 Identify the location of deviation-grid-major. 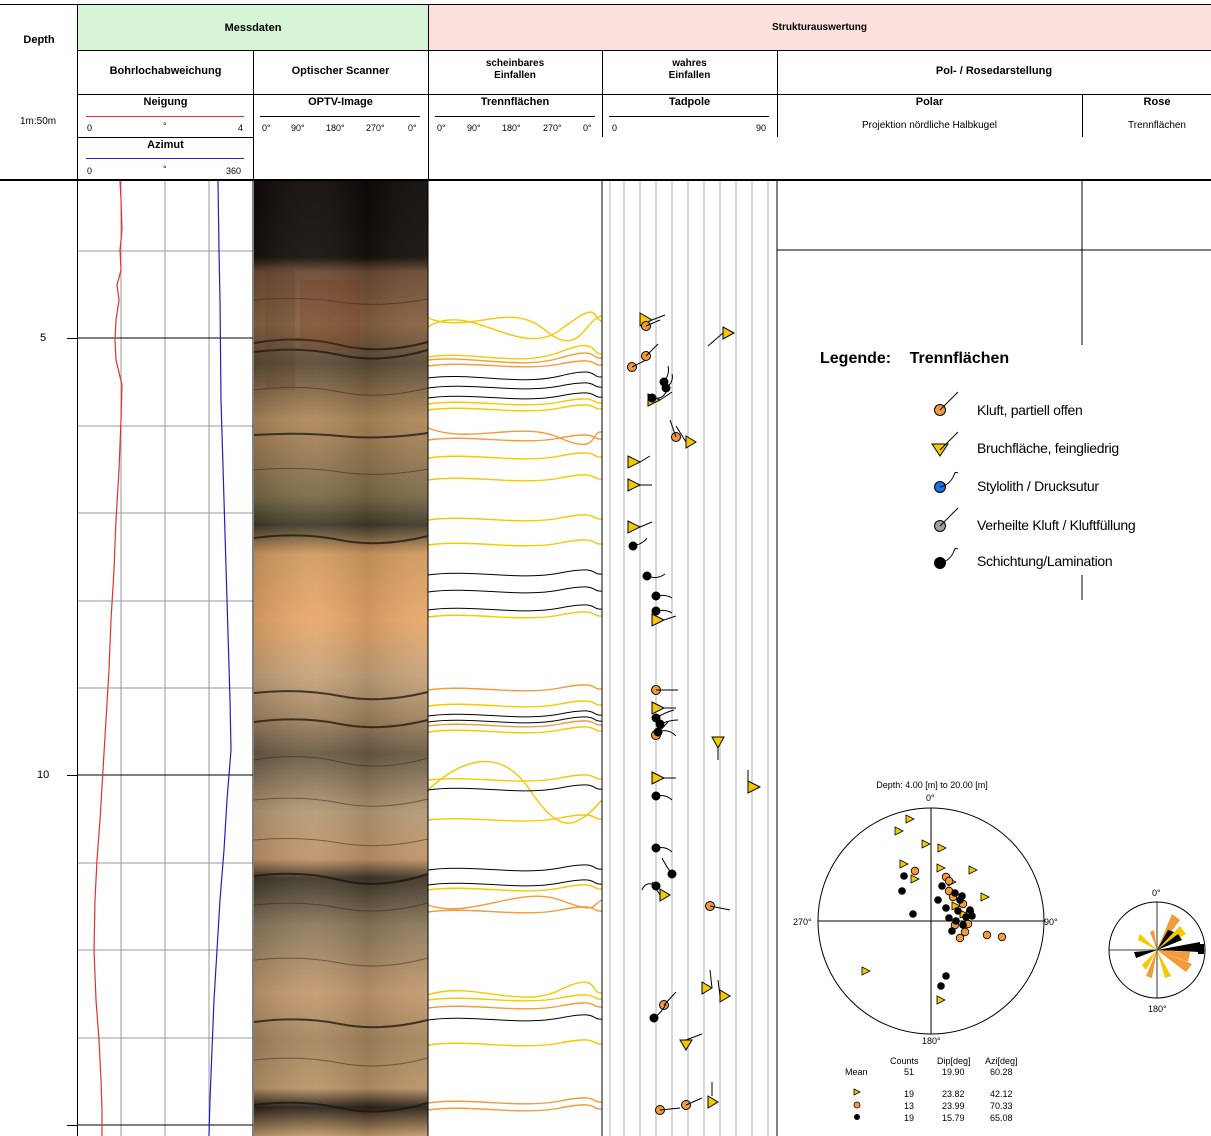
(165, 731).